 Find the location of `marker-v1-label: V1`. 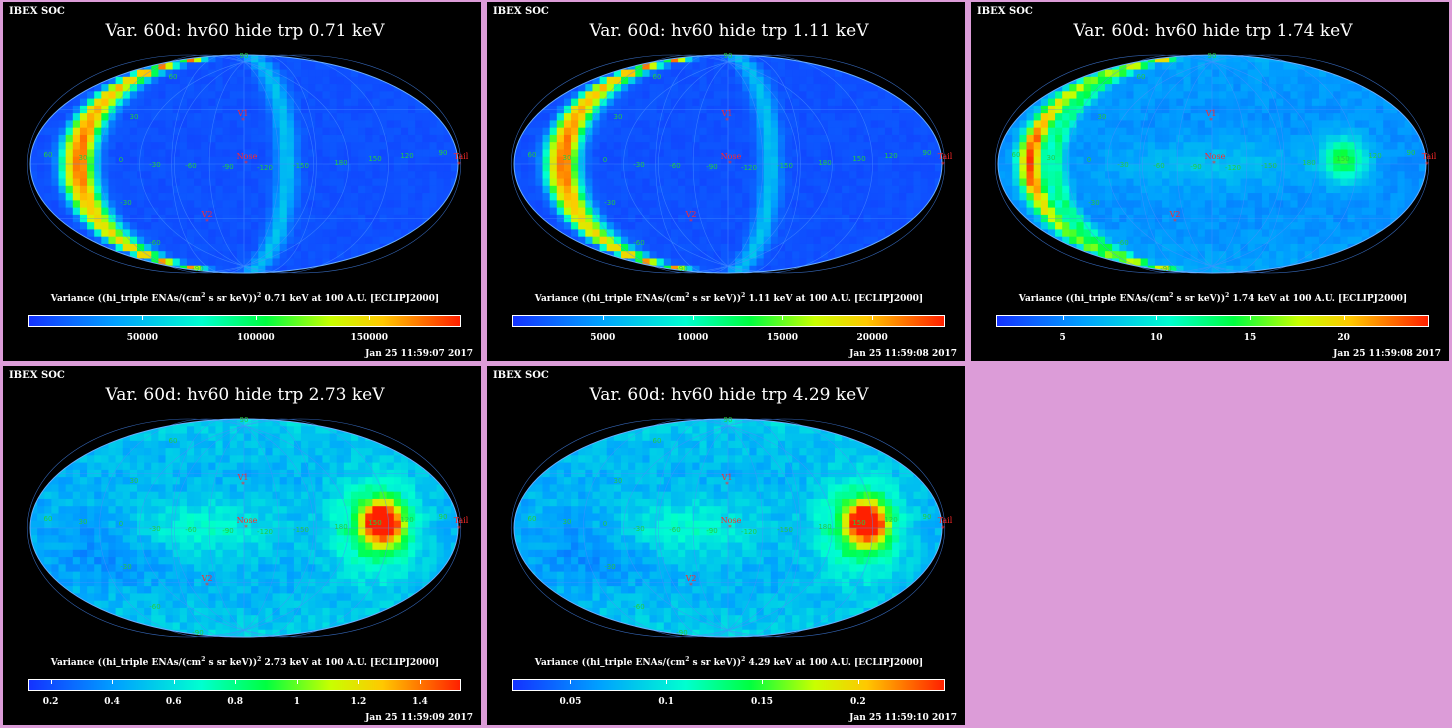

marker-v1-label: V1 is located at coordinates (727, 113).